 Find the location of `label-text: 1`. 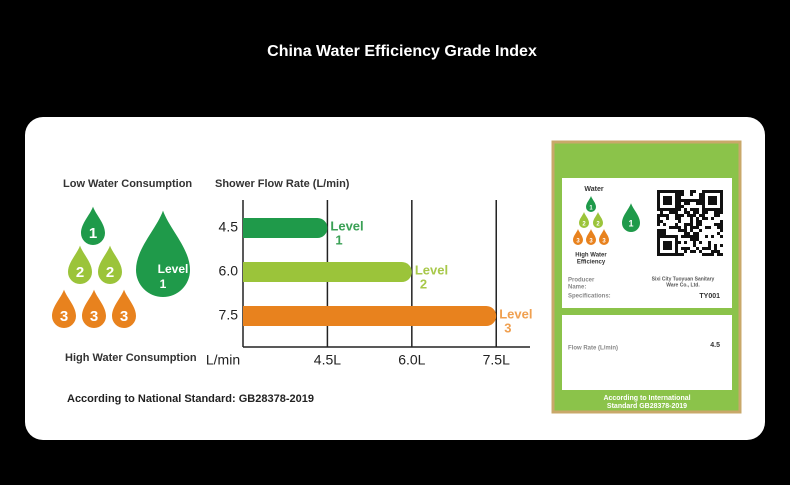

label-text: 1 is located at coordinates (630, 223).